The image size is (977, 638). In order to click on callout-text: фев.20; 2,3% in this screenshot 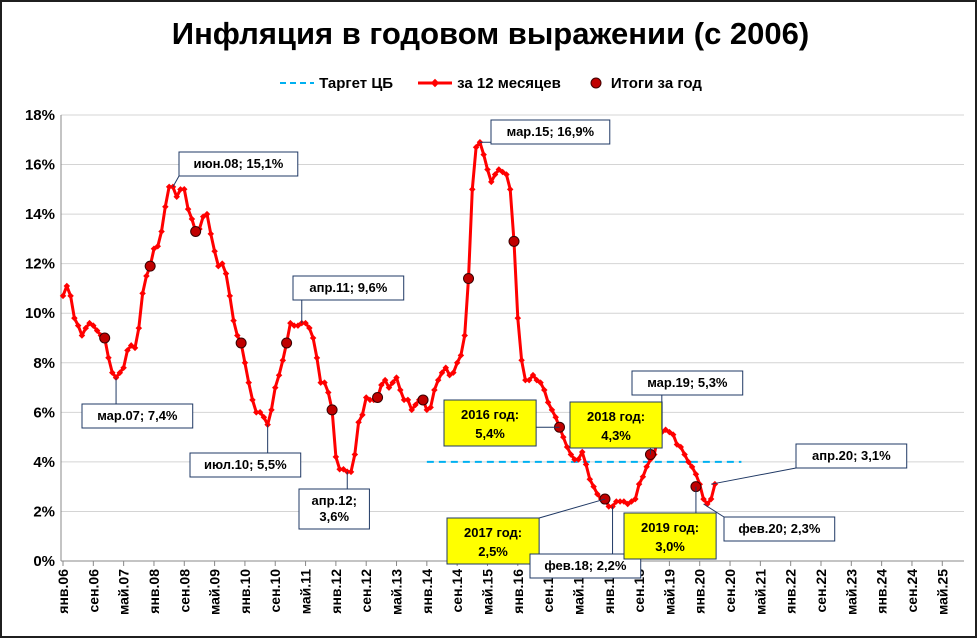, I will do `click(779, 528)`.